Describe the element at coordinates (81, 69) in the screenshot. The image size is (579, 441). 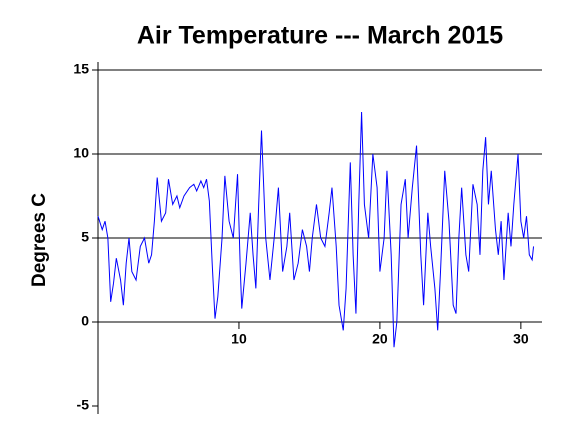
I see `y-tick-label: 15` at that location.